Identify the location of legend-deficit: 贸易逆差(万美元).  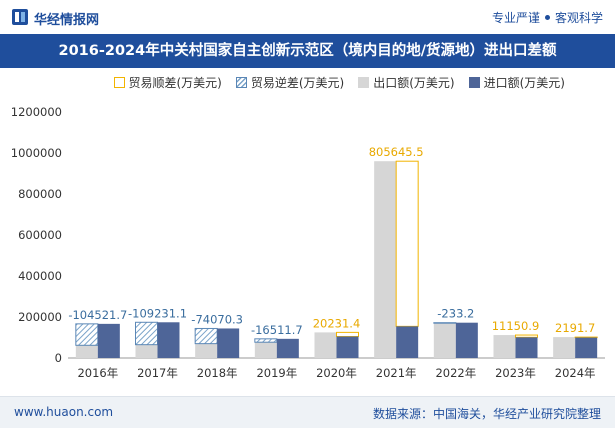
(290, 82).